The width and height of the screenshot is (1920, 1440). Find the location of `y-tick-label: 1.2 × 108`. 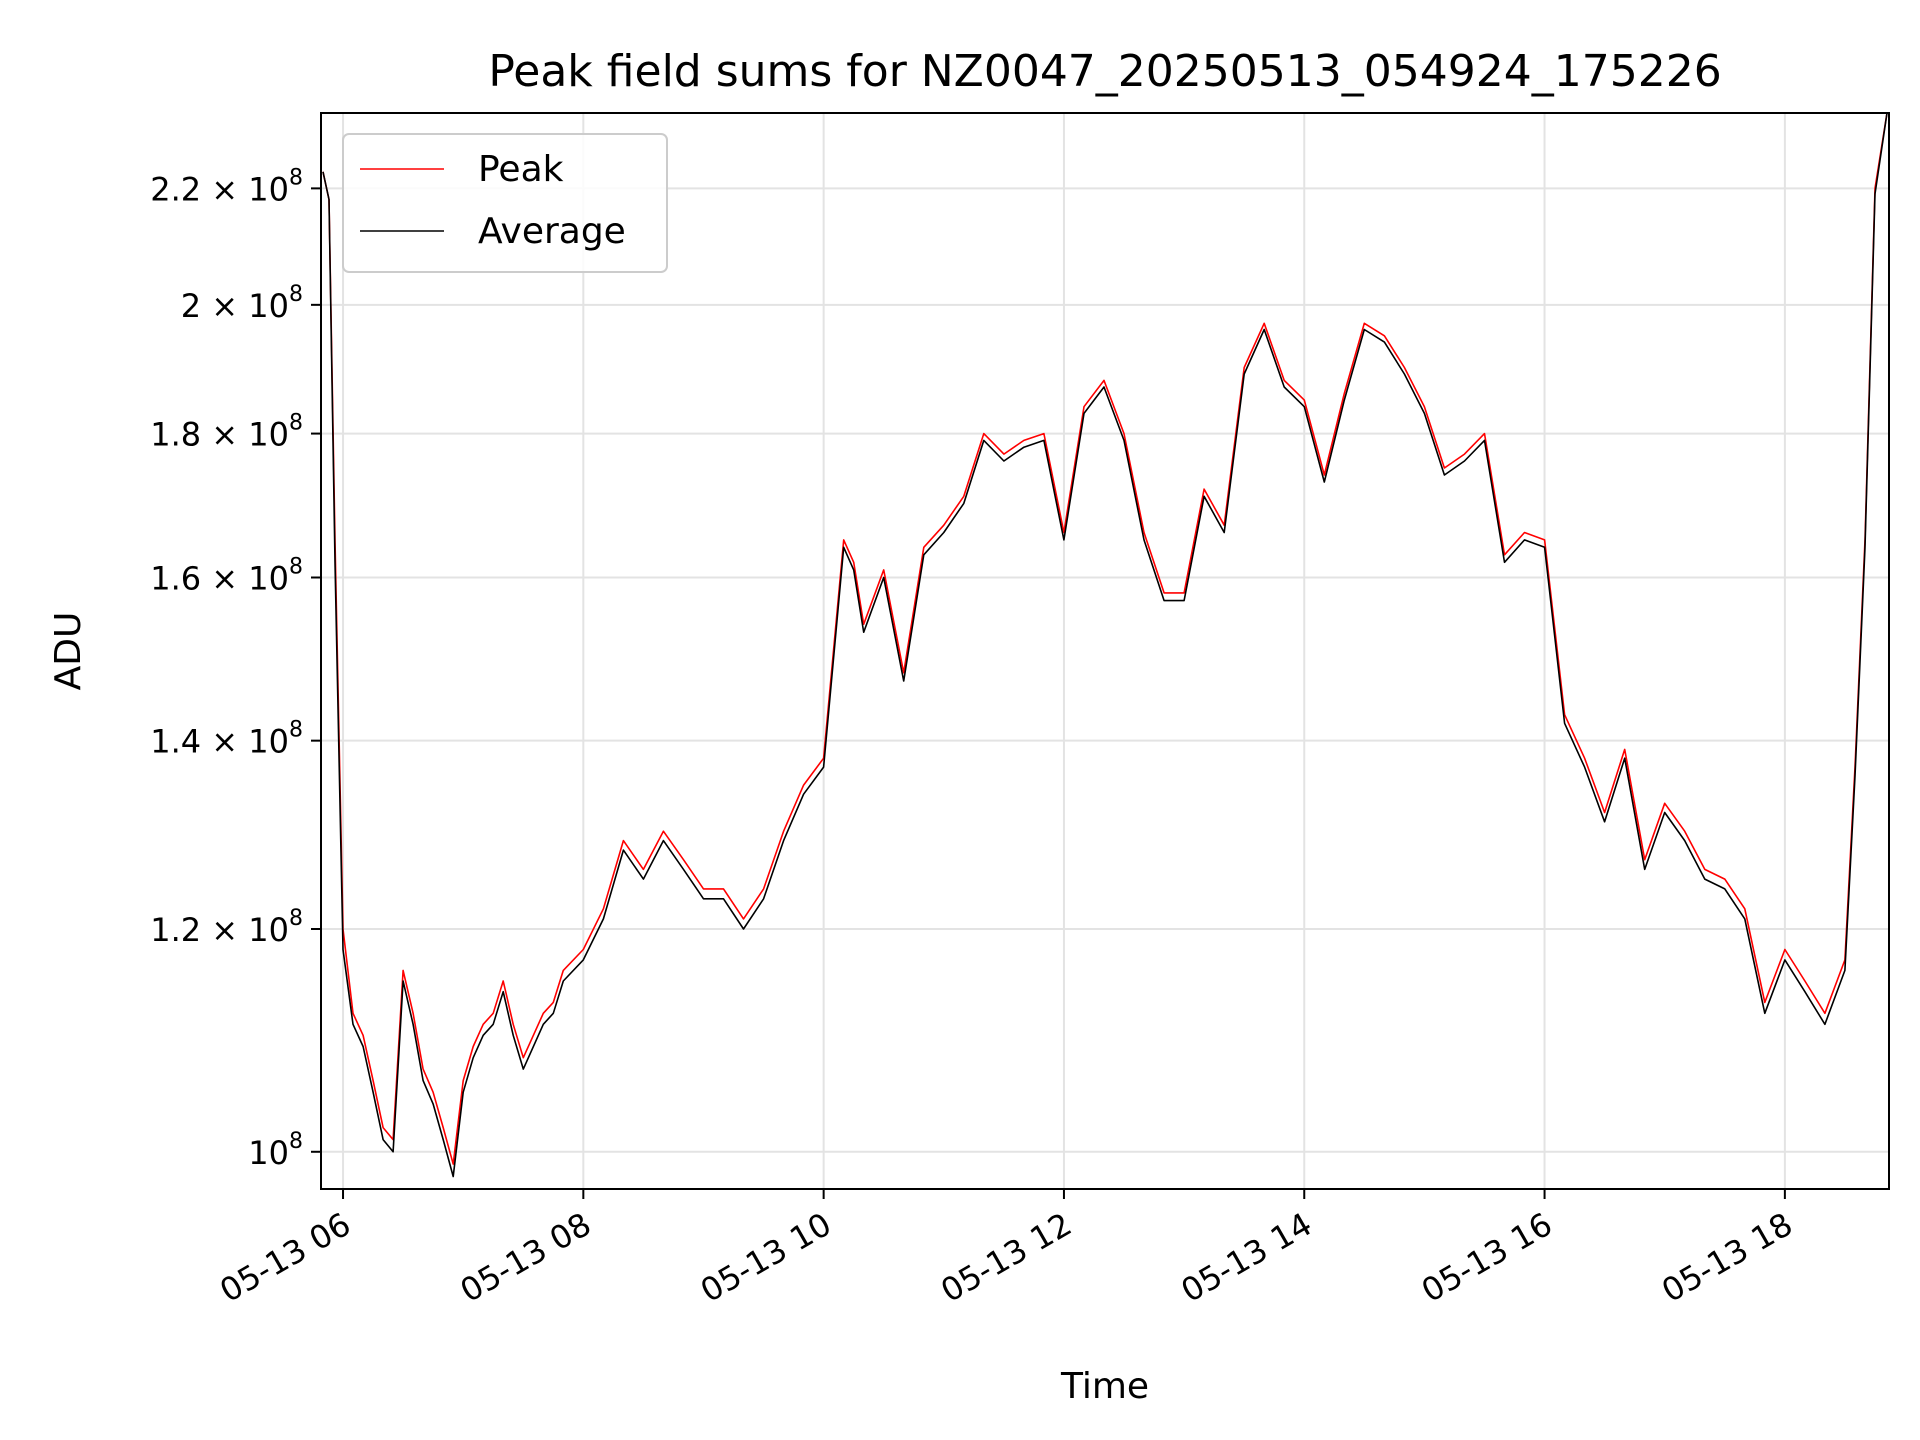

y-tick-label: 1.2 × 108 is located at coordinates (226, 927).